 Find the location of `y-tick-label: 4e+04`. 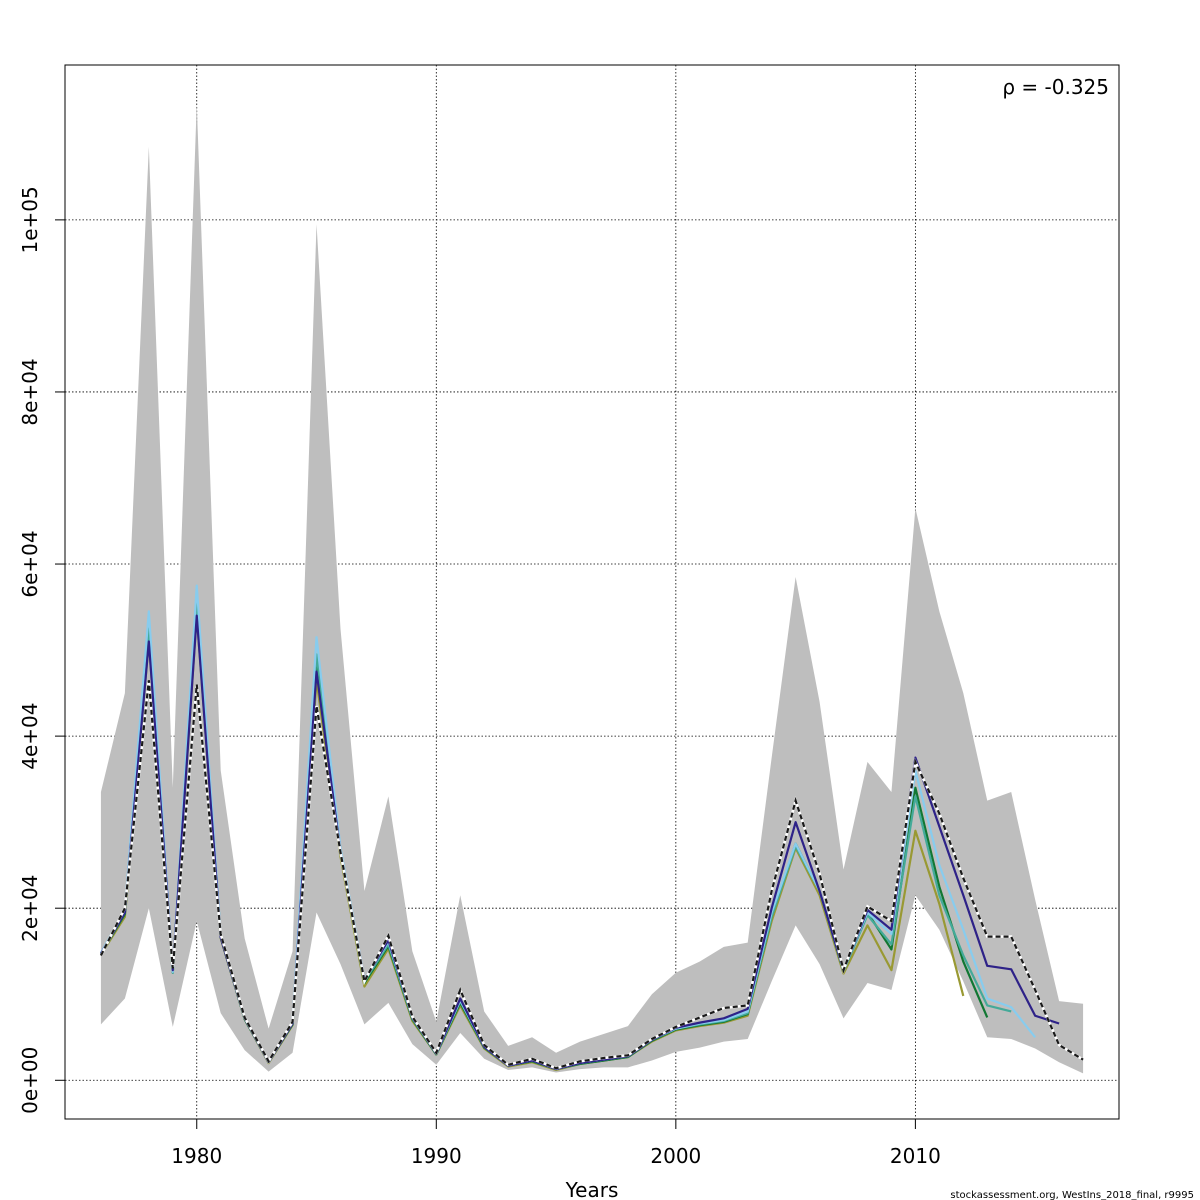

y-tick-label: 4e+04 is located at coordinates (30, 735).